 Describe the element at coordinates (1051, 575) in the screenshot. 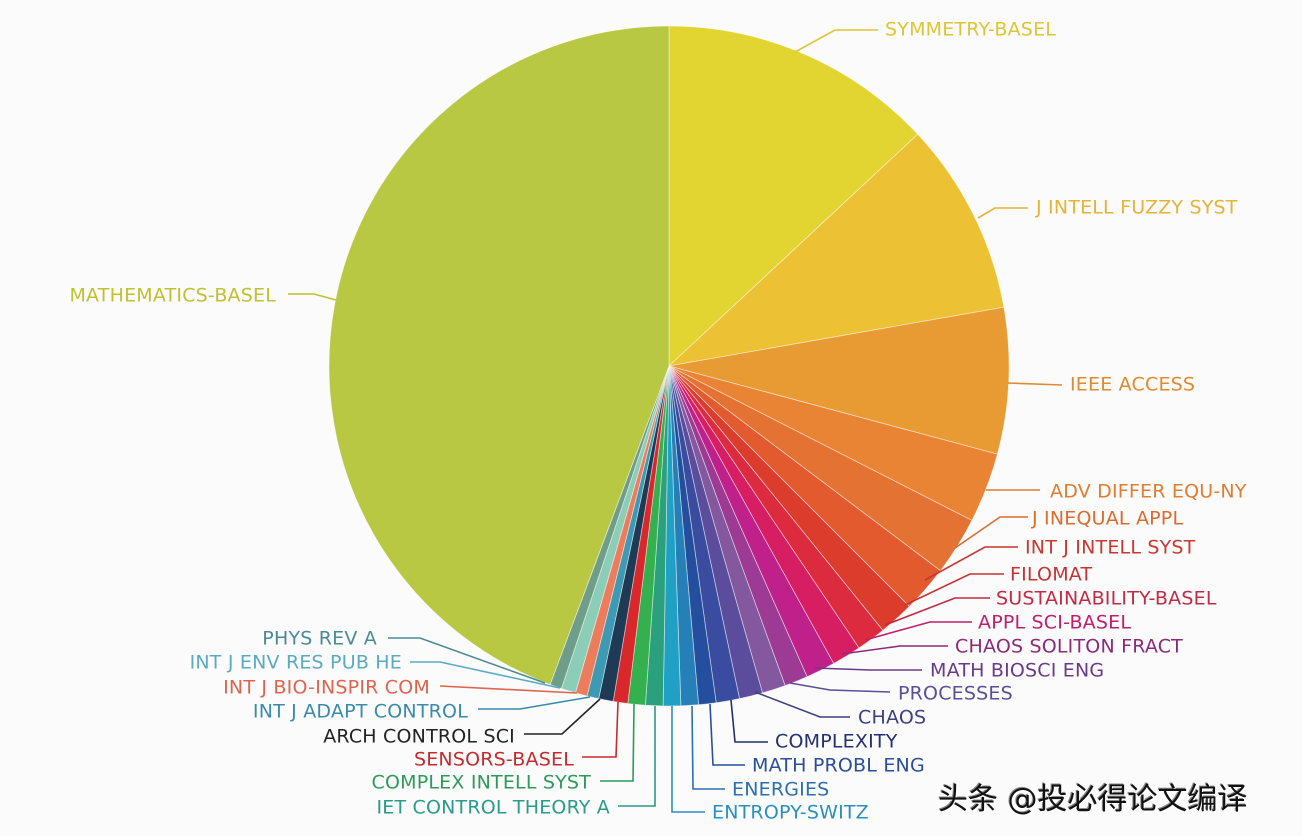

I see `slice-label: FILOMAT` at that location.